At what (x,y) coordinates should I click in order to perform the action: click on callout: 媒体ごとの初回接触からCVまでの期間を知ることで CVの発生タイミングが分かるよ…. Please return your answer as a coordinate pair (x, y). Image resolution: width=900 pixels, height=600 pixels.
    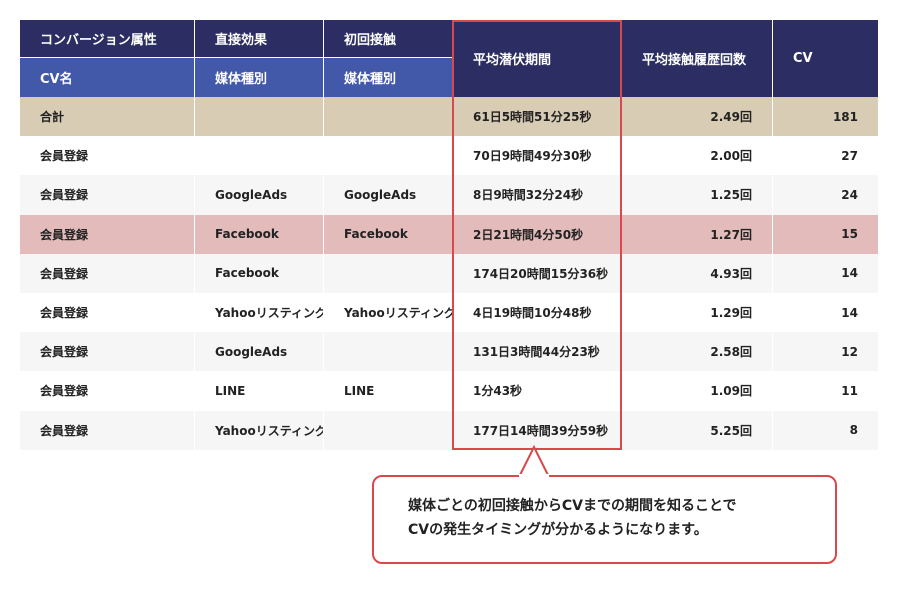
    Looking at the image, I should click on (604, 519).